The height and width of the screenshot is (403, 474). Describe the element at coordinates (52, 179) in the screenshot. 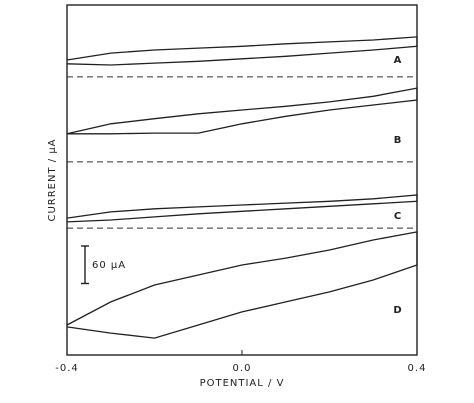

I see `y-axis-label: CURRENT / μA` at that location.